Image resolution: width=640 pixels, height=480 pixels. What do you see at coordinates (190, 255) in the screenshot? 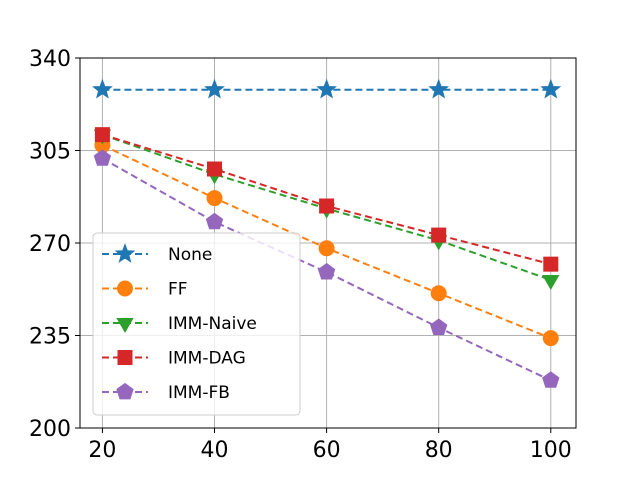
I see `legend-label: None` at bounding box center [190, 255].